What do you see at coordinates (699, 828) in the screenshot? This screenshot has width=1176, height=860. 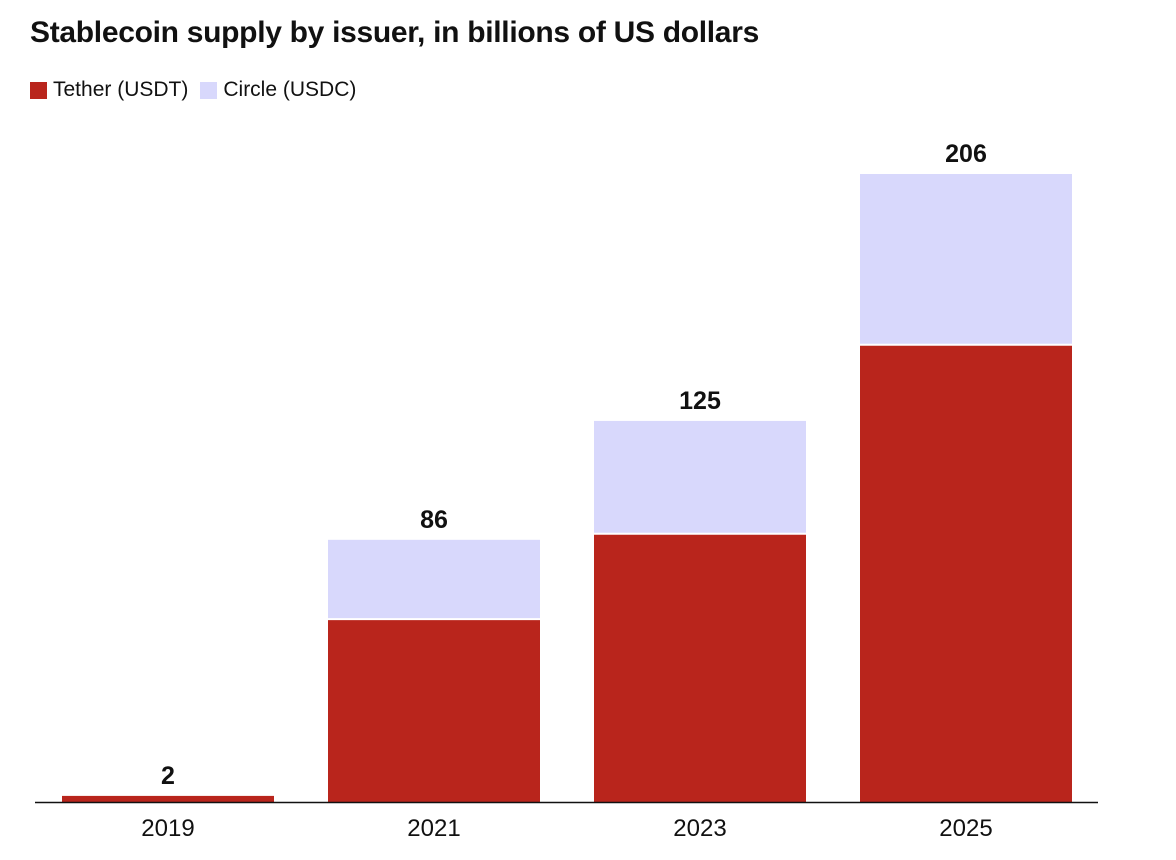 I see `x-tick-label-2023: 2023` at bounding box center [699, 828].